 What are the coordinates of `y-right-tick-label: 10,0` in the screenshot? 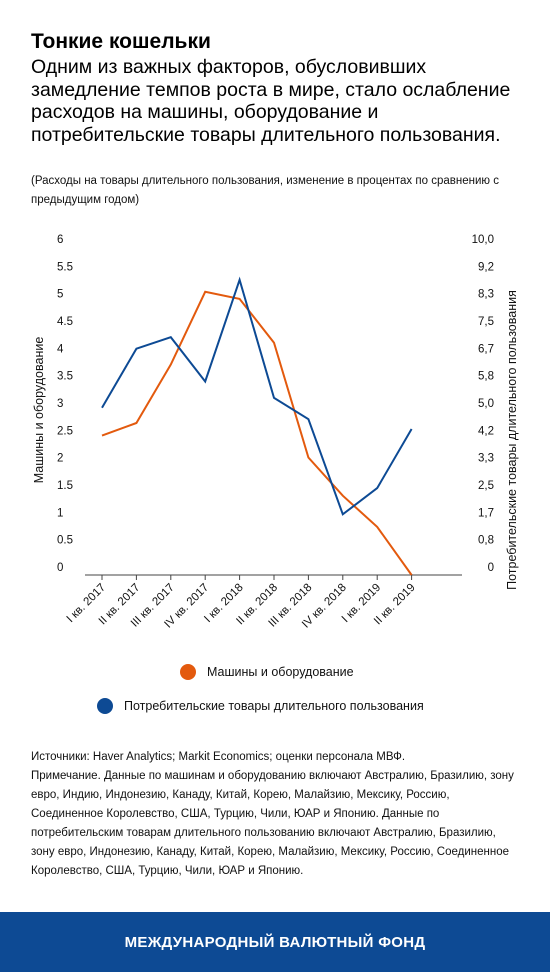 It's located at (483, 240).